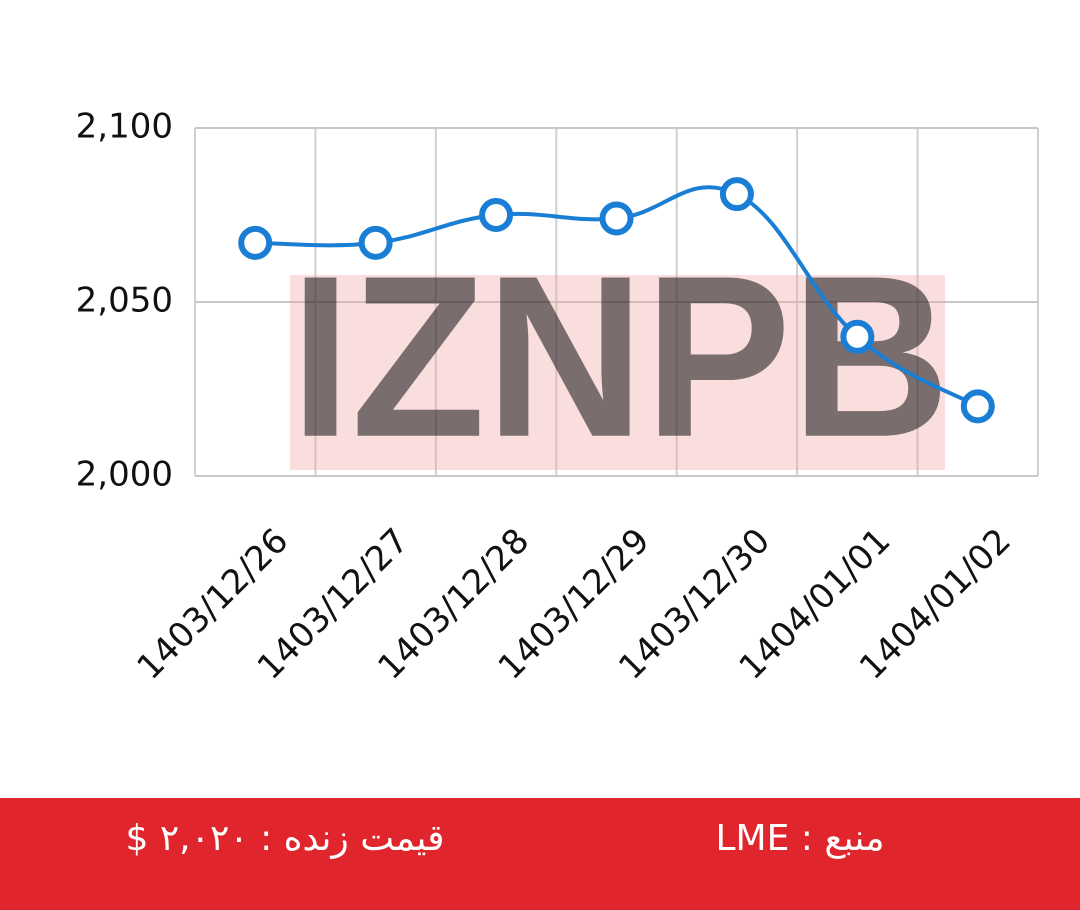  What do you see at coordinates (124, 301) in the screenshot?
I see `y-tick-label: 2,050` at bounding box center [124, 301].